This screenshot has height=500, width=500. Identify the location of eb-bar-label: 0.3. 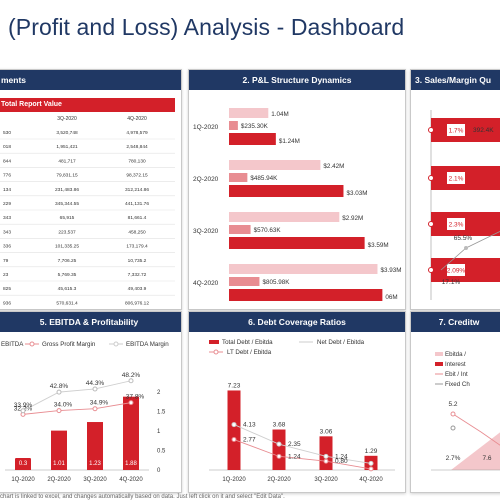
(23, 464).